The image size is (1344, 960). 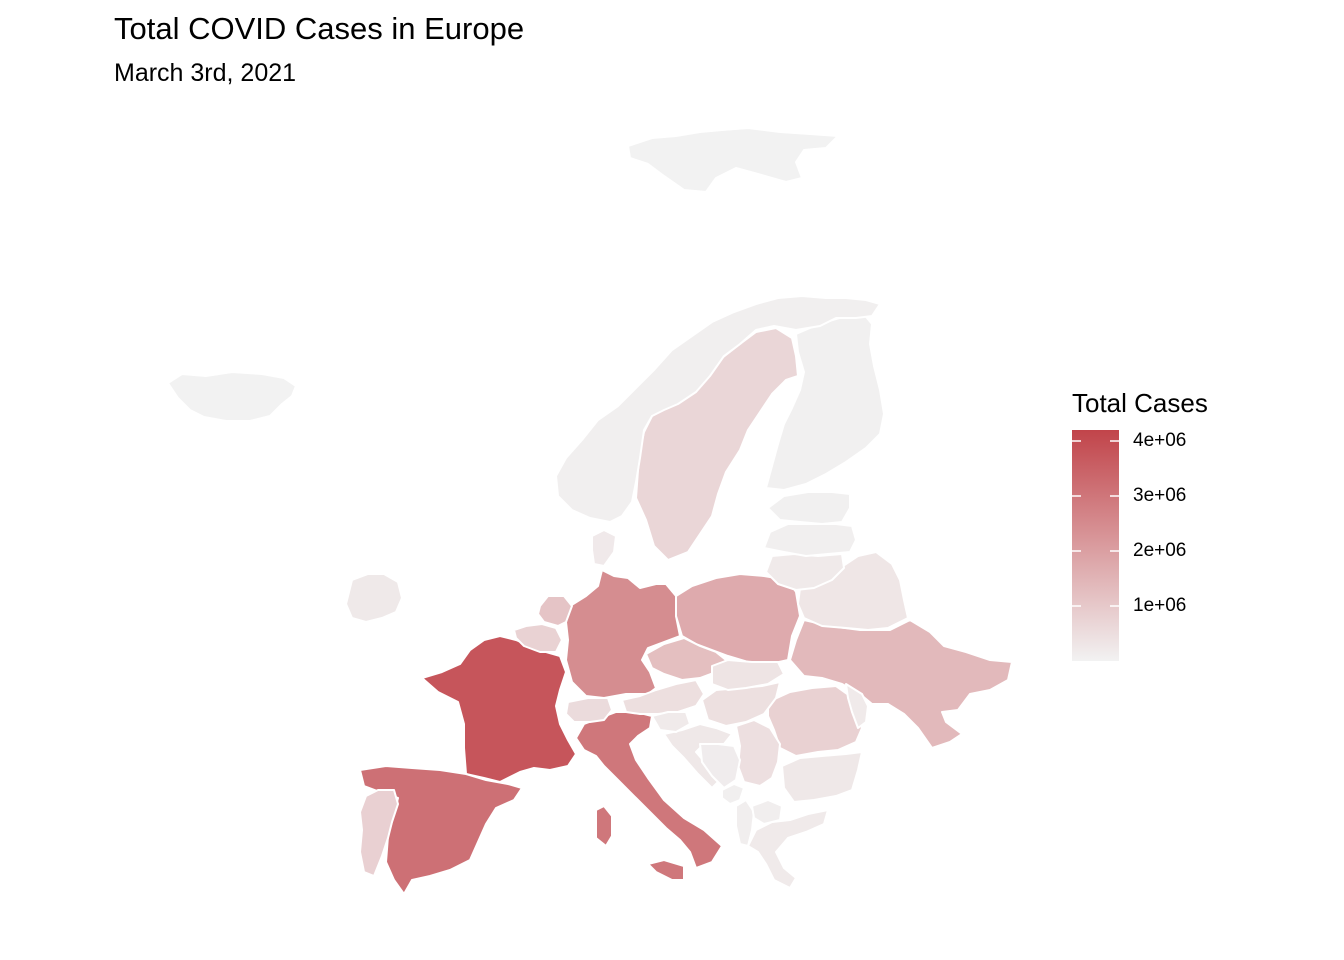 What do you see at coordinates (767, 812) in the screenshot?
I see `country-north-macedonia` at bounding box center [767, 812].